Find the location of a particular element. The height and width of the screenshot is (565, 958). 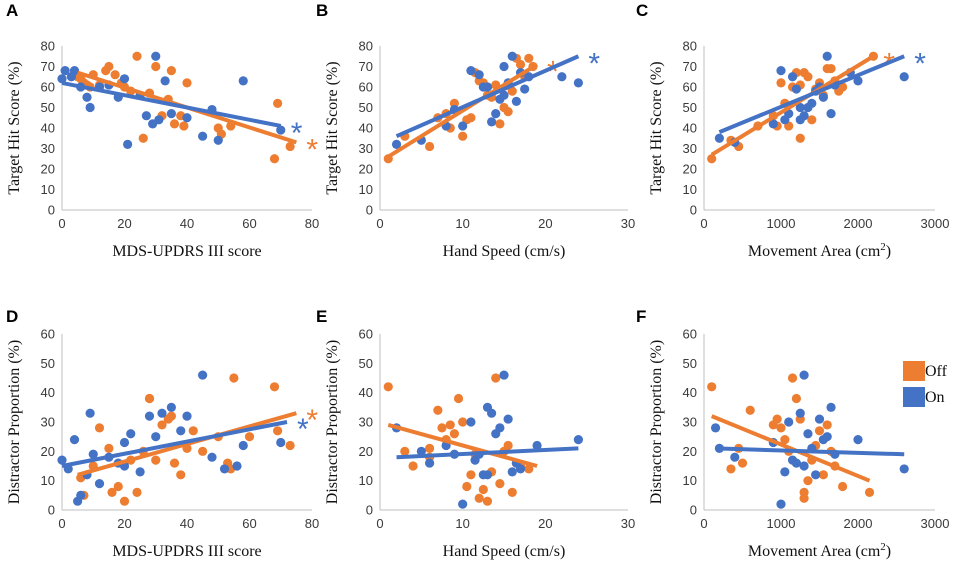

legend: Off On is located at coordinates (925, 384).